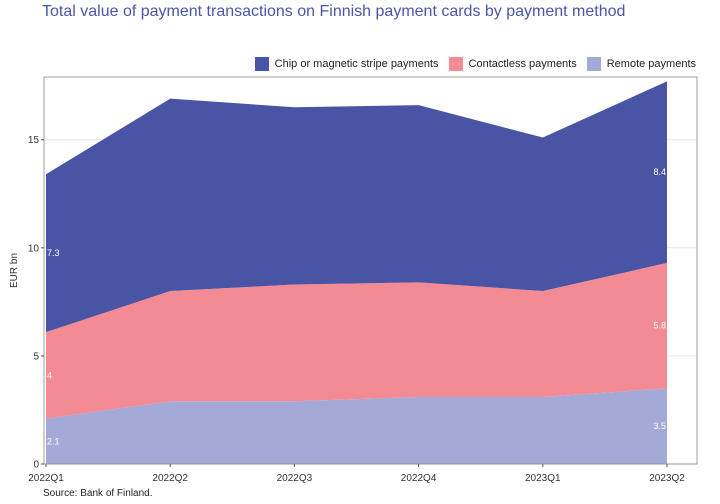 The height and width of the screenshot is (504, 720). Describe the element at coordinates (522, 64) in the screenshot. I see `legend-label-contactless: Contactless payments` at that location.